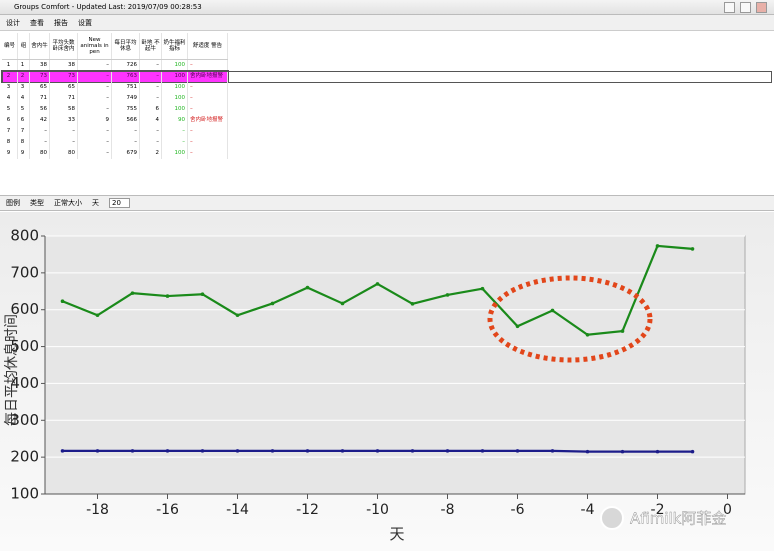 The width and height of the screenshot is (774, 551). What do you see at coordinates (64, 120) in the screenshot?
I see `table-cell: 33` at bounding box center [64, 120].